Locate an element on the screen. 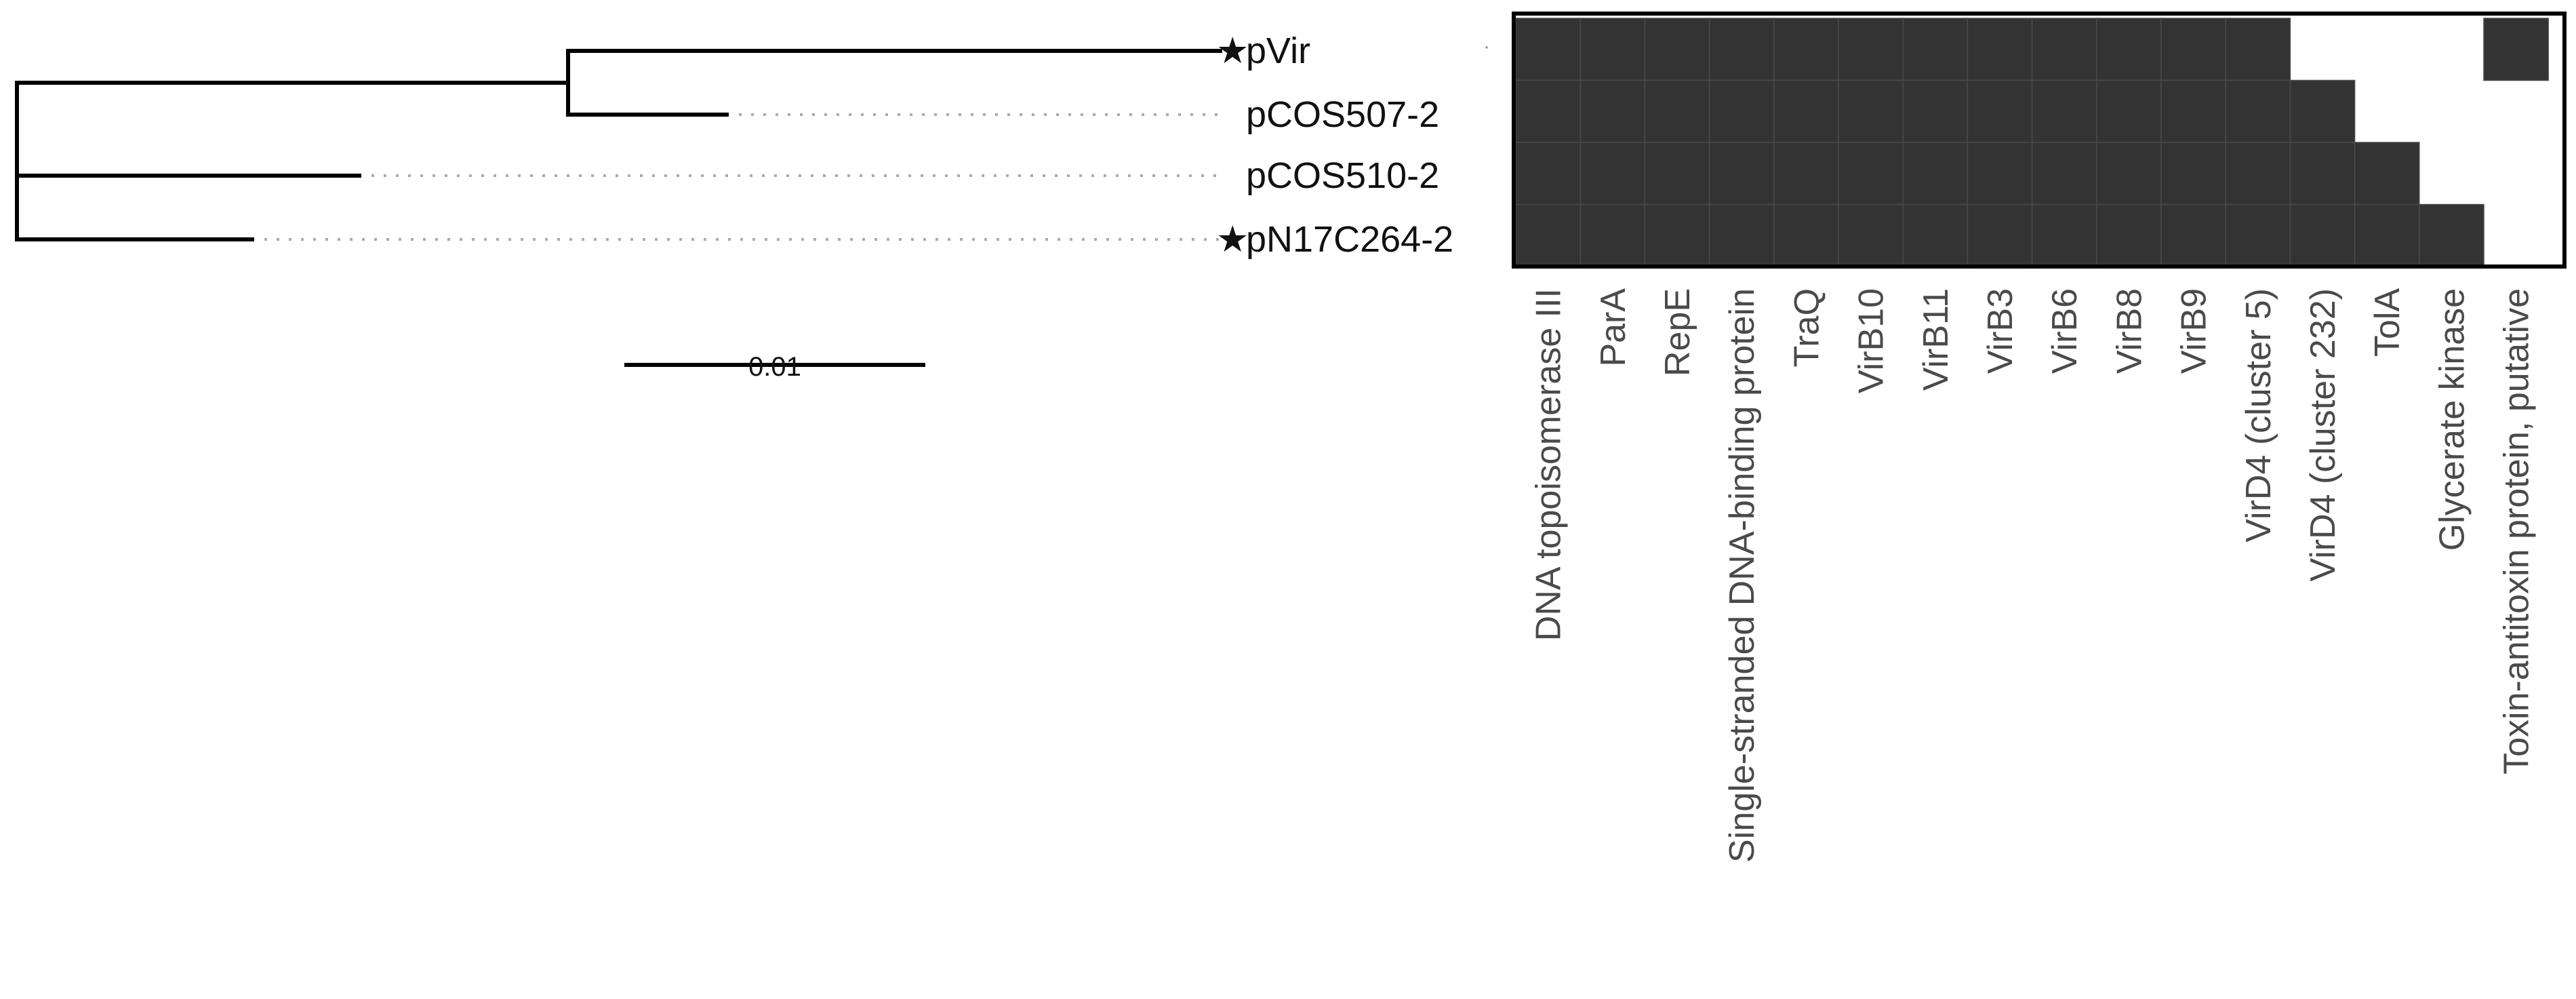 This screenshot has height=999, width=2576. matrix-frame is located at coordinates (2039, 140).